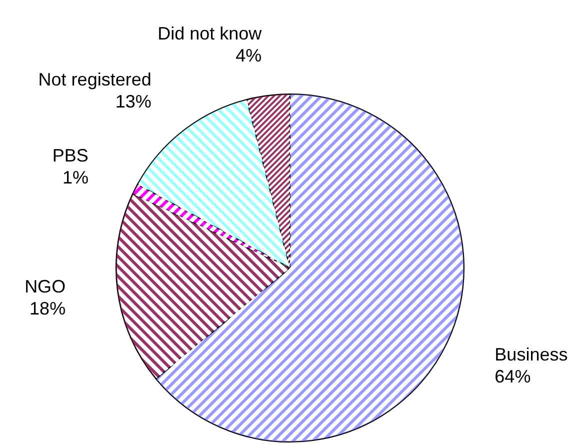 This screenshot has height=445, width=571. I want to click on data-label: 13%, so click(133, 101).